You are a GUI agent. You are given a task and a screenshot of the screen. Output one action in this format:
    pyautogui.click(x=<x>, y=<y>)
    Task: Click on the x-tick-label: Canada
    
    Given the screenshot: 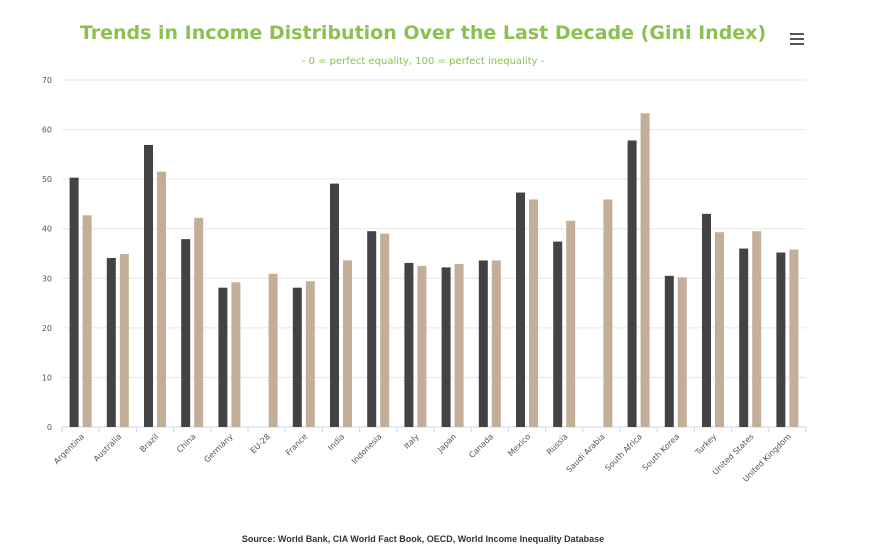 What is the action you would take?
    pyautogui.click(x=481, y=446)
    